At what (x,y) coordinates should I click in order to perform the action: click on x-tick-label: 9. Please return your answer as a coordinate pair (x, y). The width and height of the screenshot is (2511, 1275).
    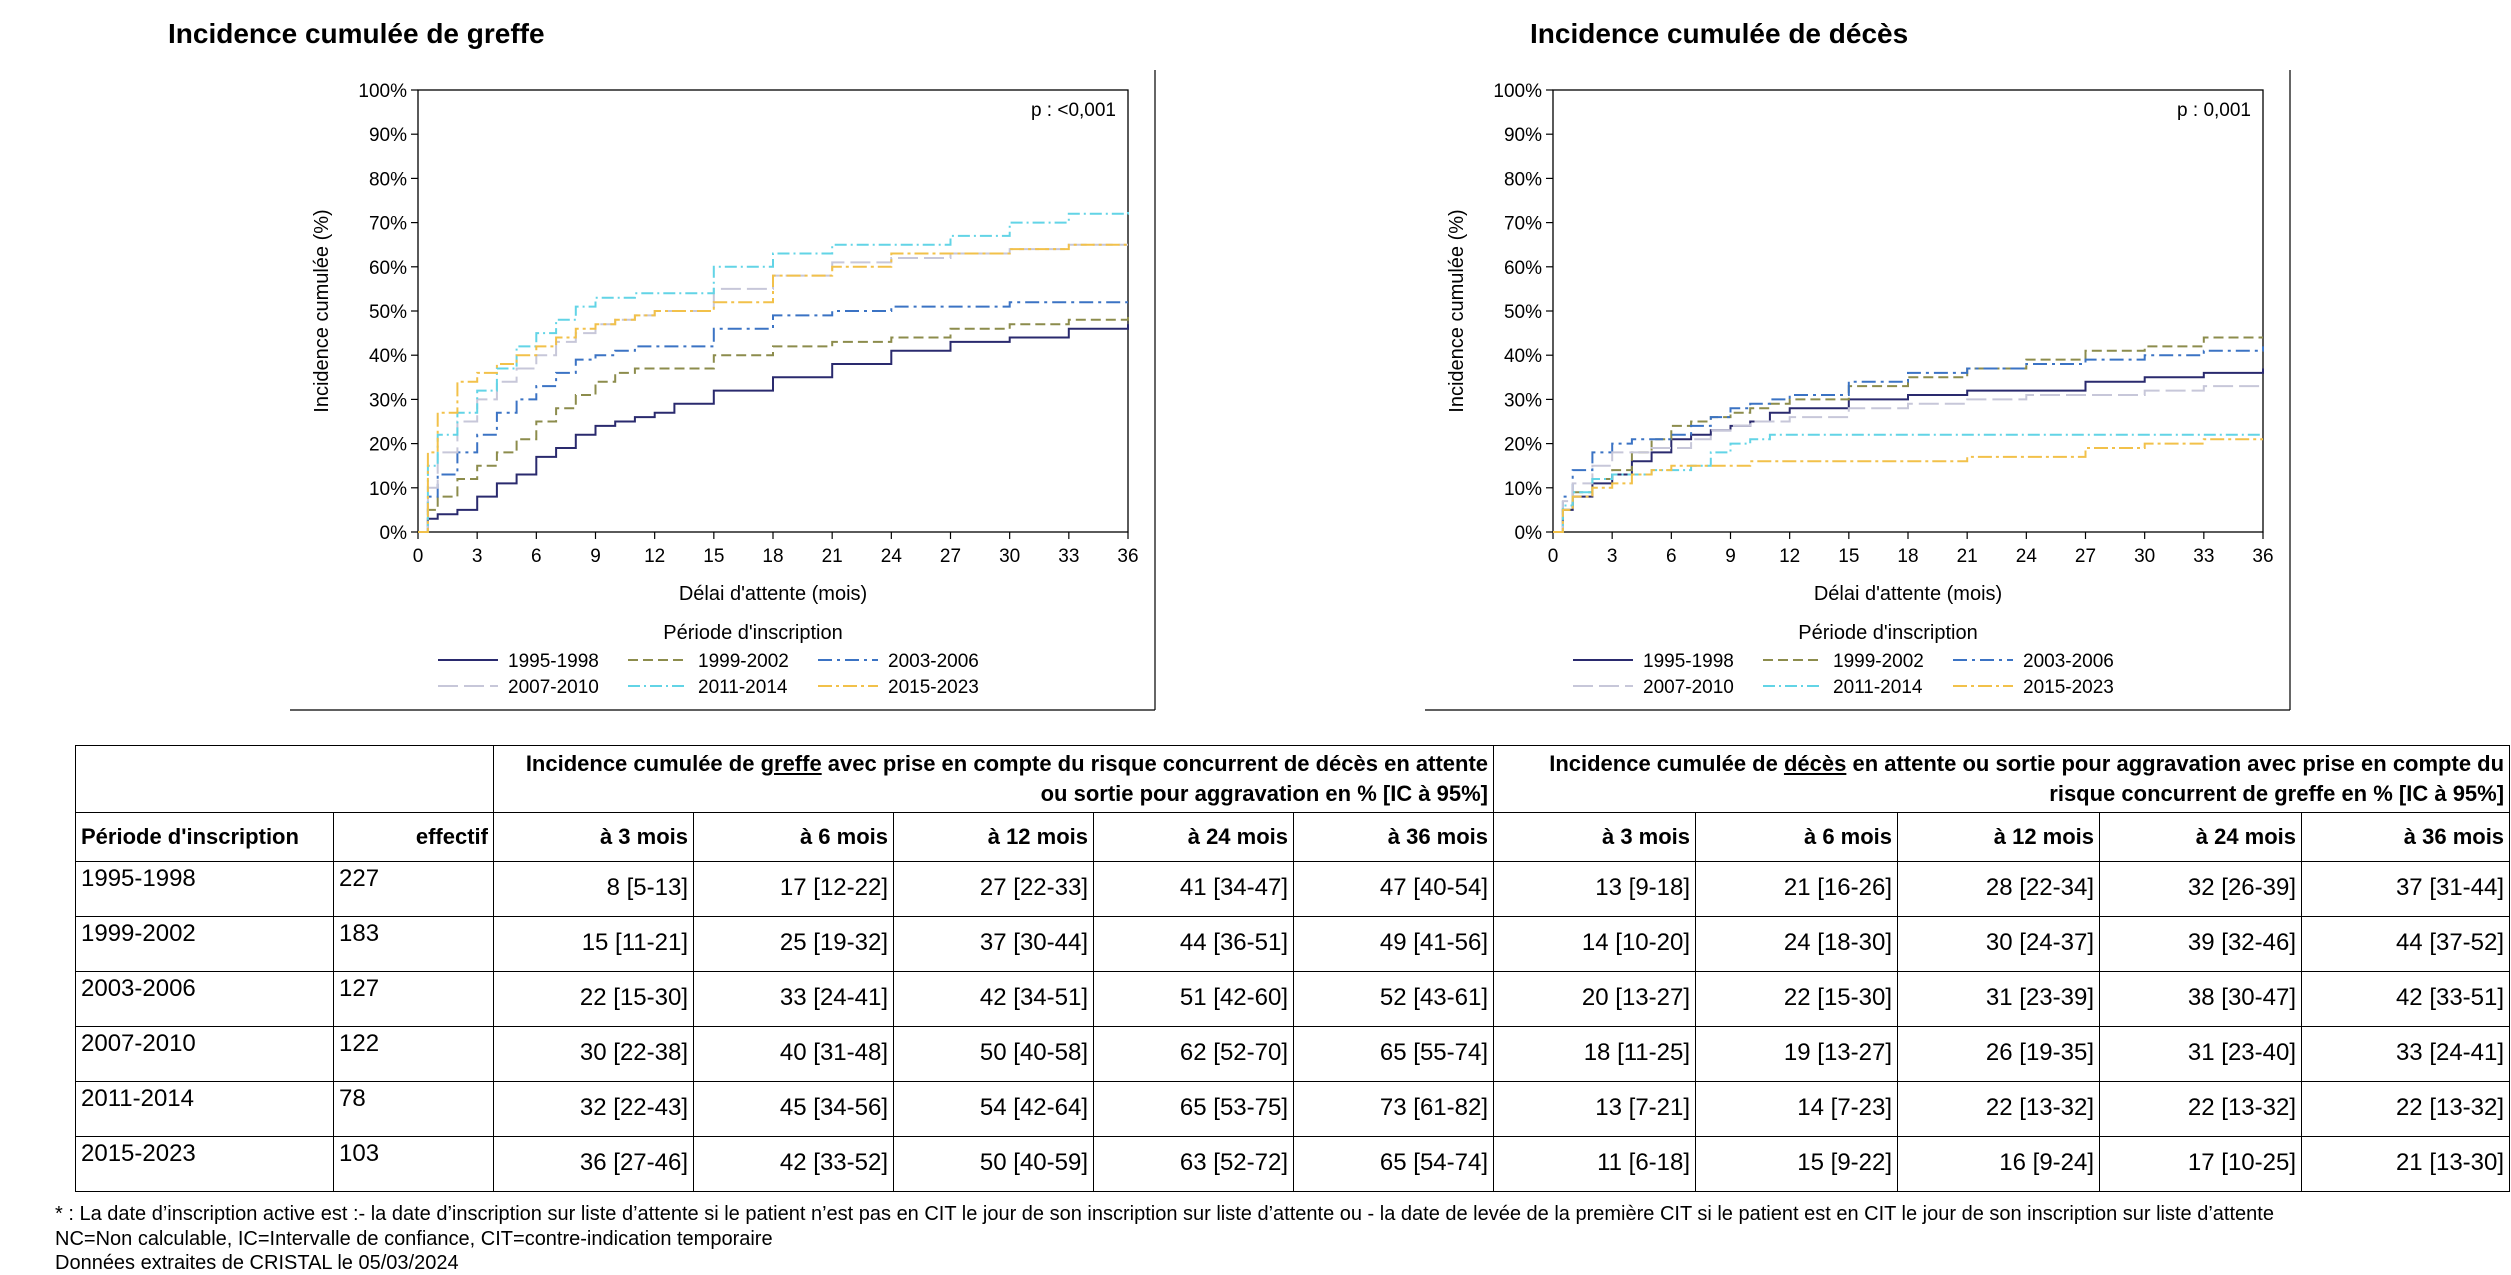
    Looking at the image, I should click on (595, 556).